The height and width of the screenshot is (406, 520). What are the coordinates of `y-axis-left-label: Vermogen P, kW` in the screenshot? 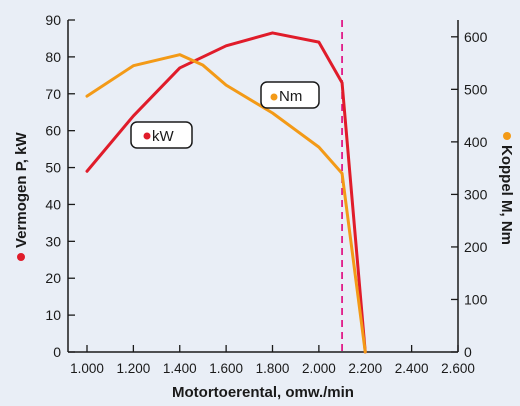 It's located at (21, 190).